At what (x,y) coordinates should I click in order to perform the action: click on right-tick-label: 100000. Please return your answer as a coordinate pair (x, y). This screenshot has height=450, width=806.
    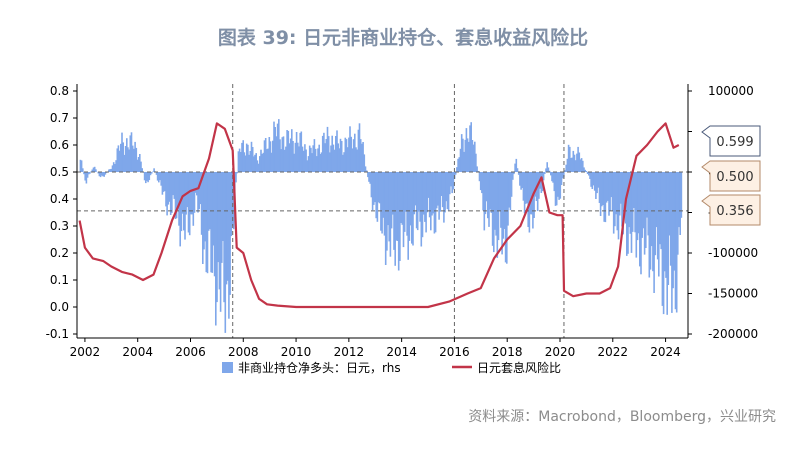
    Looking at the image, I should click on (731, 91).